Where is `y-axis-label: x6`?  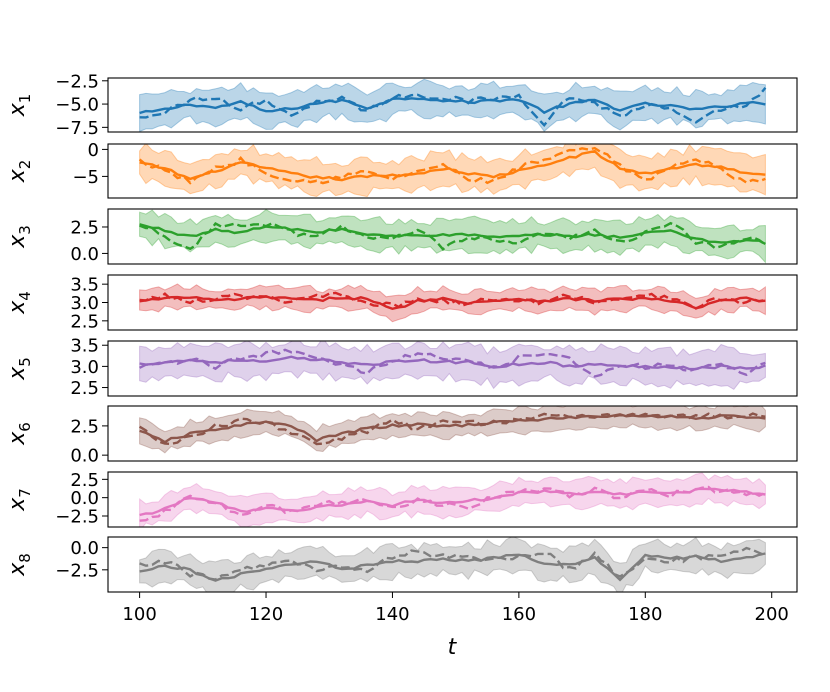
y-axis-label: x6 is located at coordinates (19, 434).